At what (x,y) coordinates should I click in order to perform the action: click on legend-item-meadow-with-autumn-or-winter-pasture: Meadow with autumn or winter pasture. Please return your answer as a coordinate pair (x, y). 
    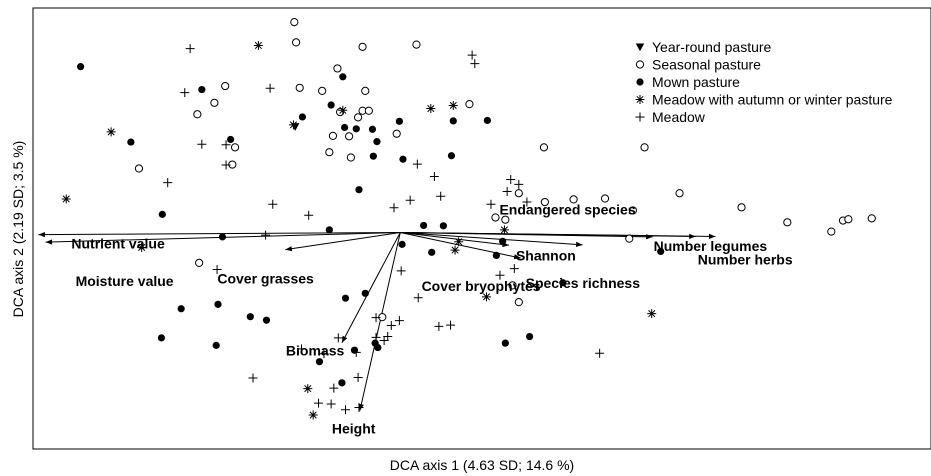
    Looking at the image, I should click on (764, 100).